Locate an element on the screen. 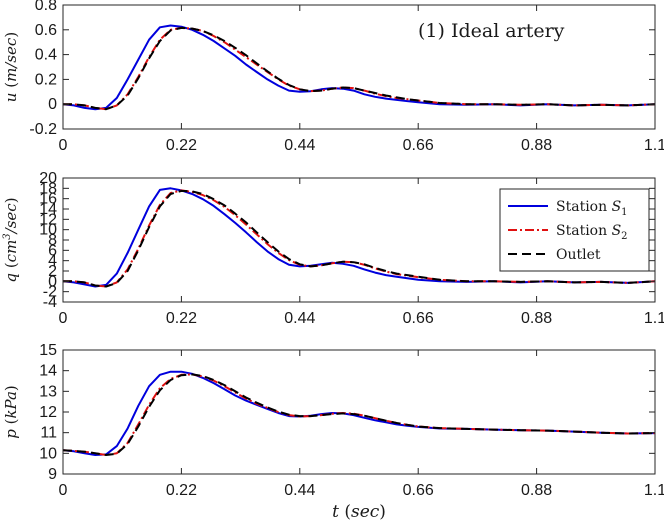 This screenshot has width=664, height=523. y-tick-label: 9 is located at coordinates (52, 474).